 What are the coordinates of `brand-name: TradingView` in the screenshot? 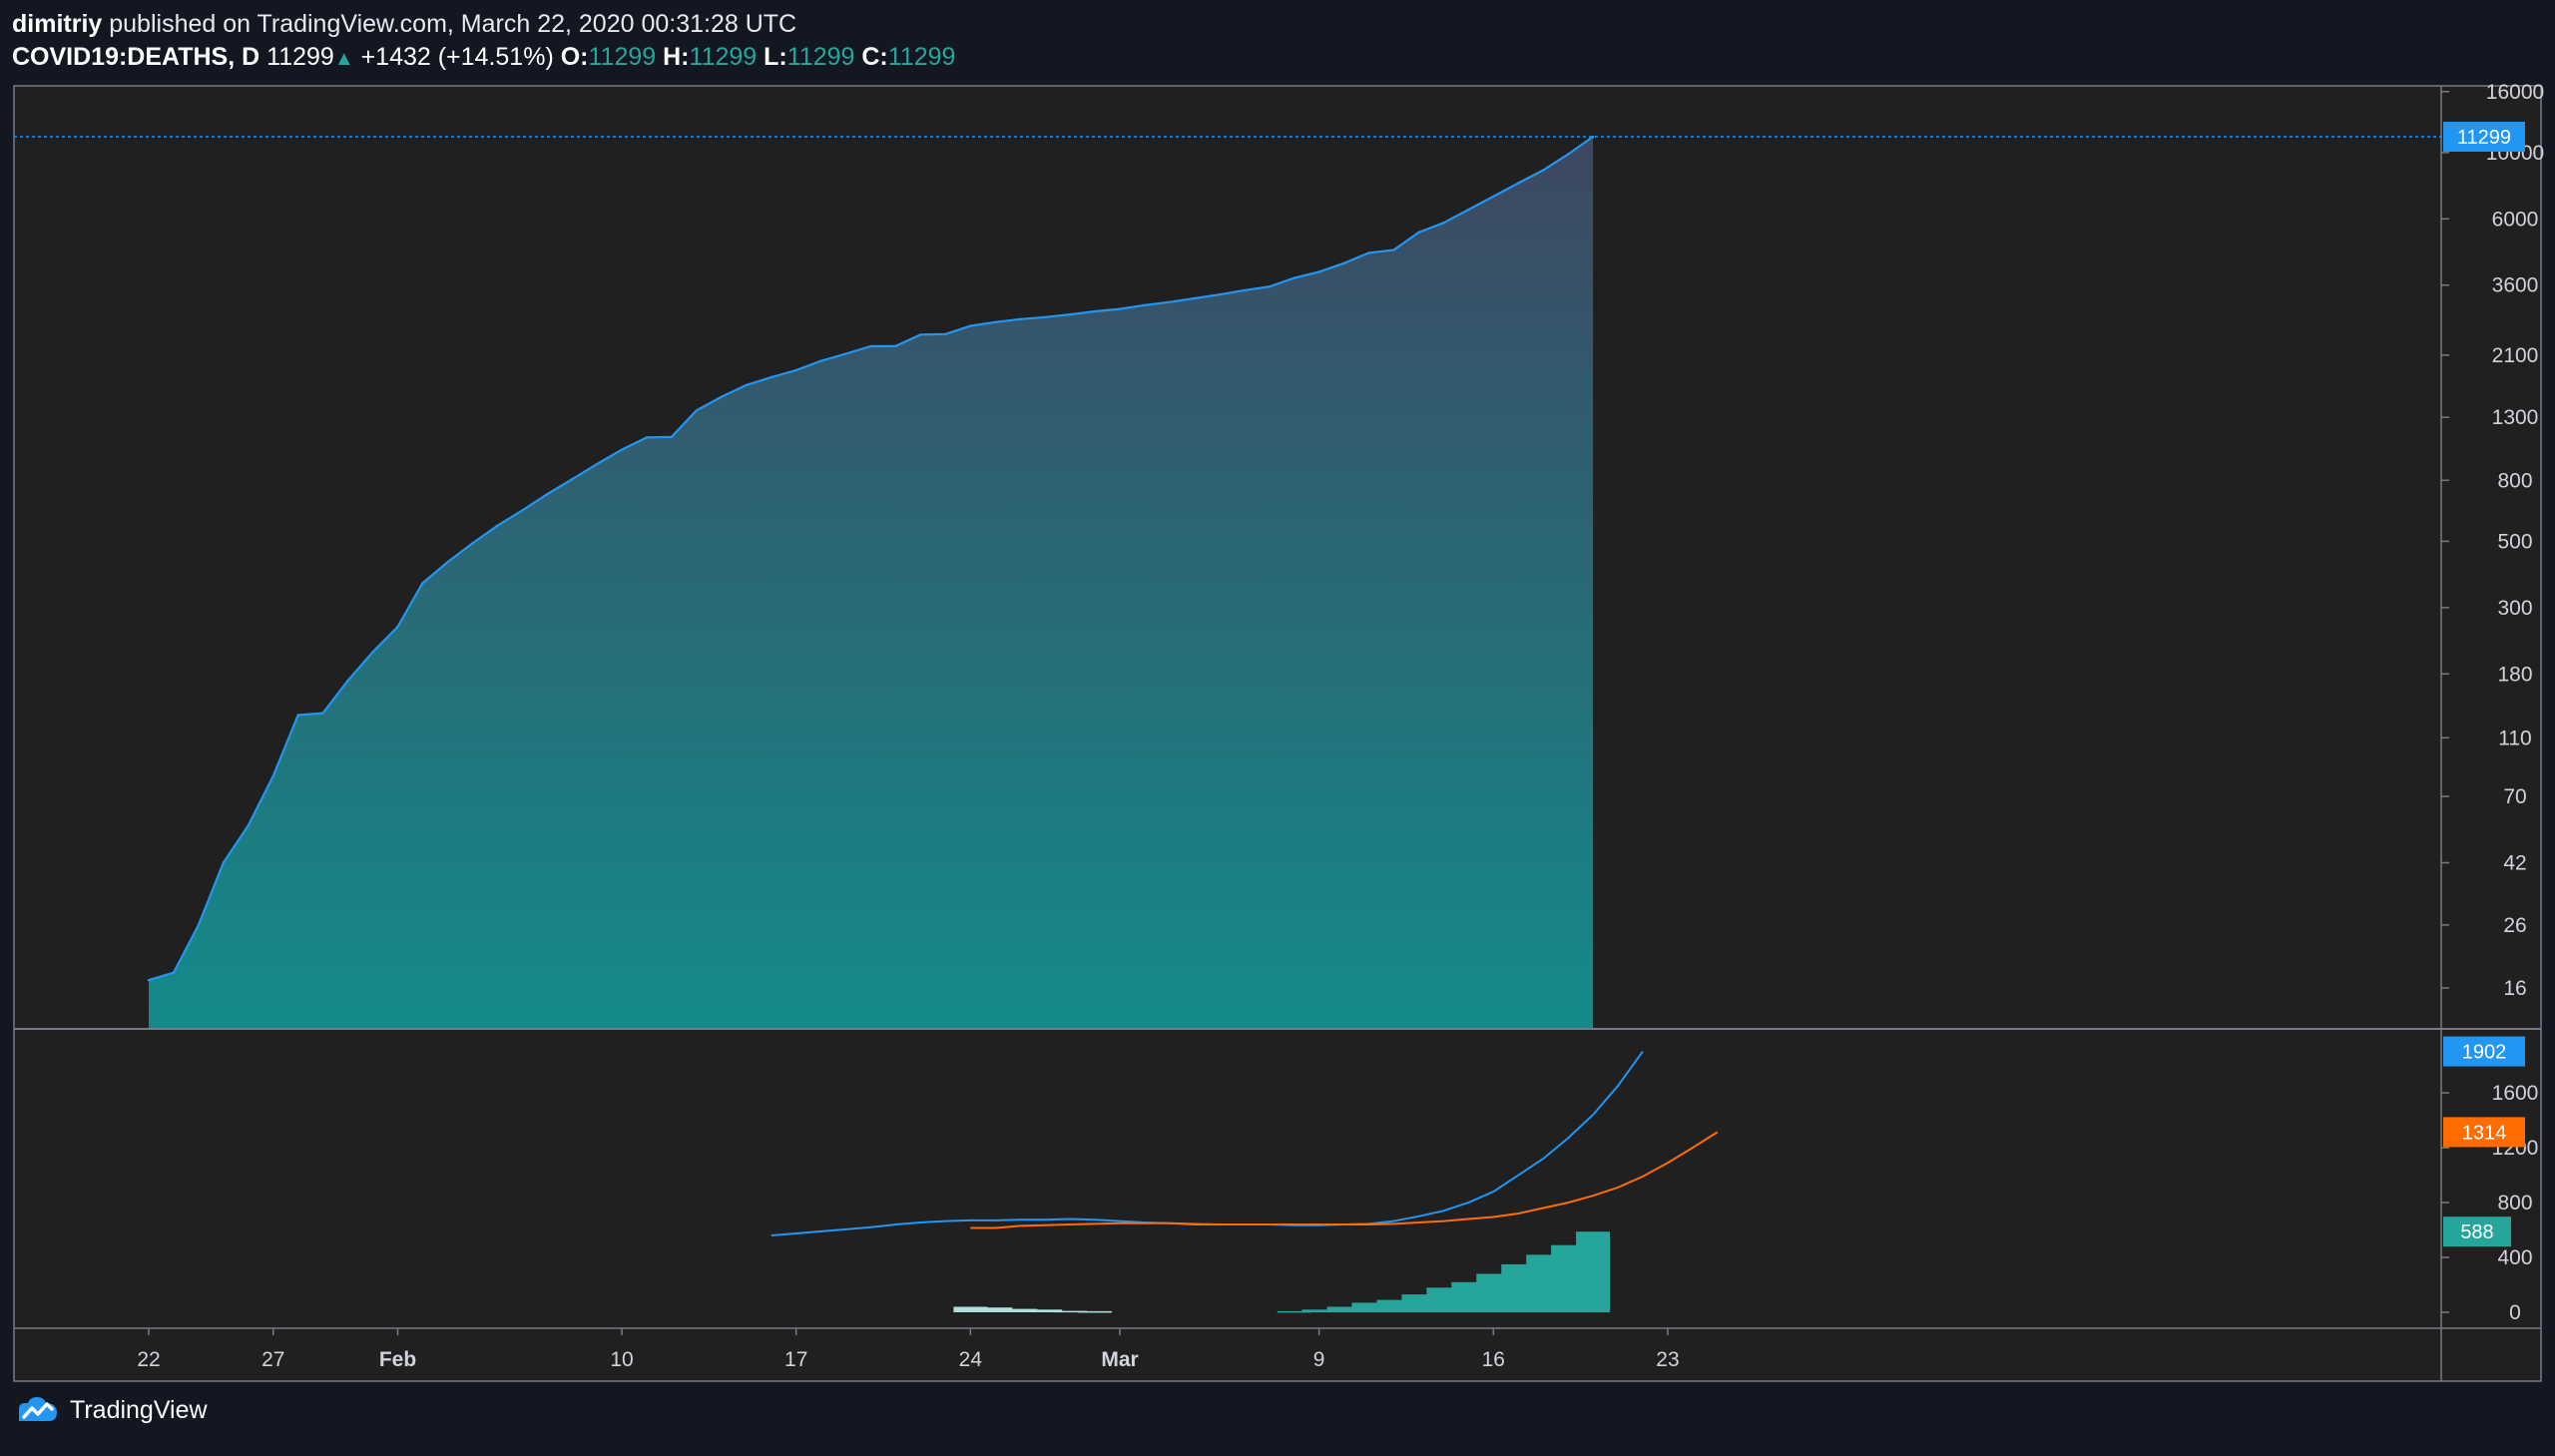 It's located at (139, 1409).